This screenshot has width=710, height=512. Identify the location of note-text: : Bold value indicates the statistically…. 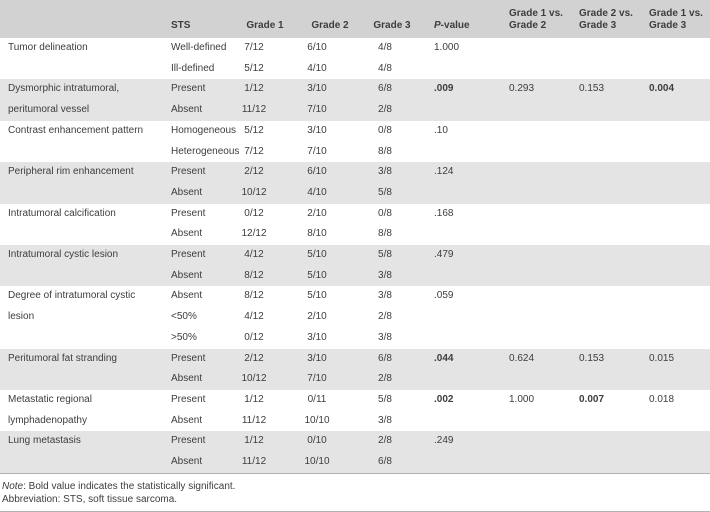
(129, 486).